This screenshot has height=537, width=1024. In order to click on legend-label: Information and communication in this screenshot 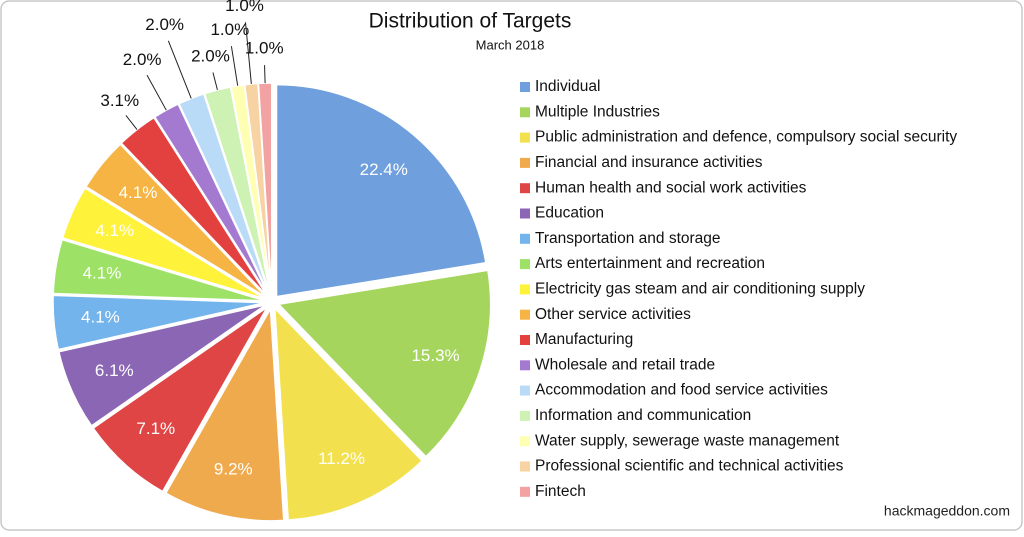, I will do `click(643, 415)`.